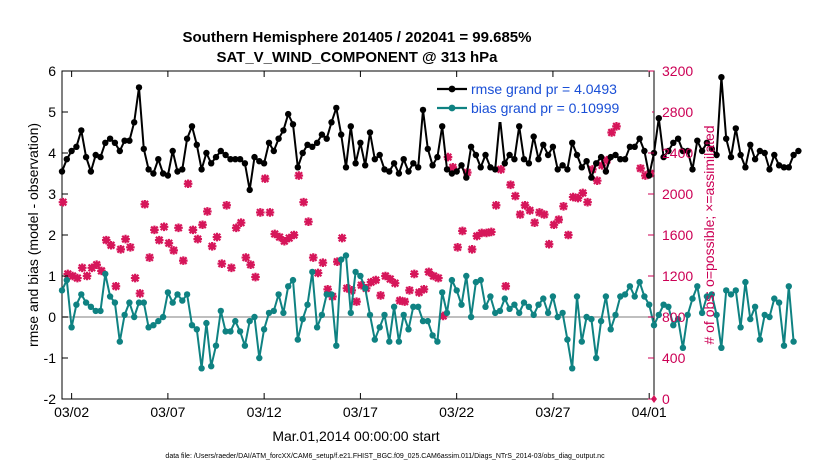 This screenshot has width=830, height=470. I want to click on y-tick-label: 4, so click(52, 153).